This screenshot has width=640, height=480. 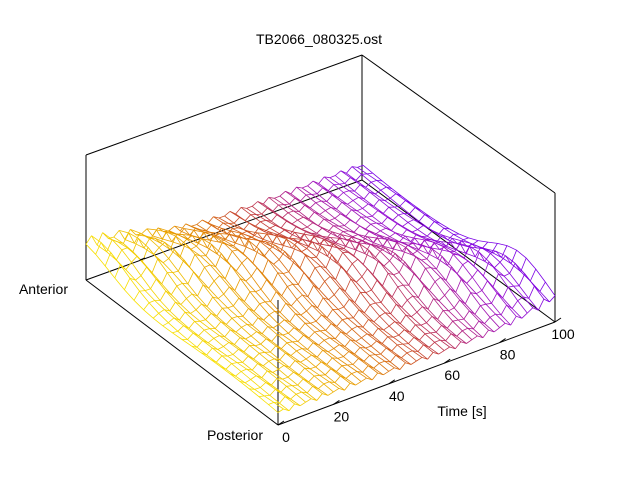 I want to click on time-tick-label: 20, so click(x=342, y=416).